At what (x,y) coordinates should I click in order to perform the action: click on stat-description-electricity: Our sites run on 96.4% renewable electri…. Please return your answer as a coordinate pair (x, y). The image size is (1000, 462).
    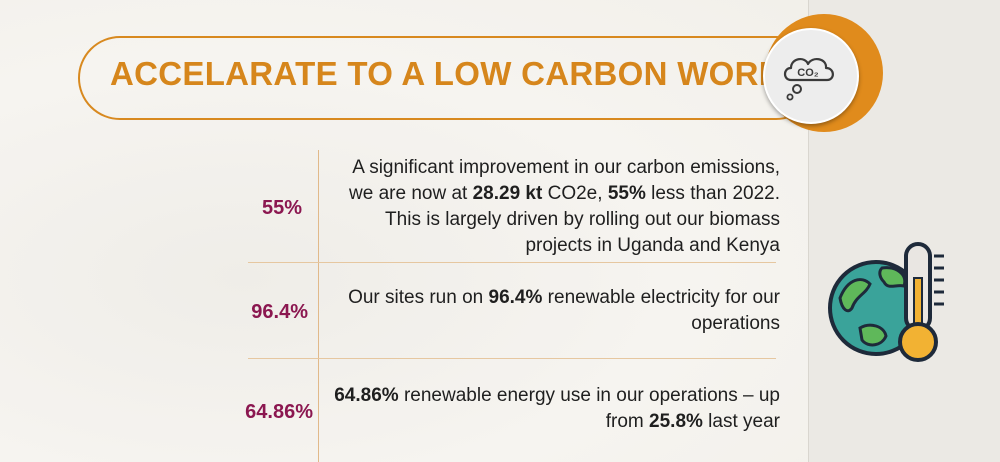
    Looking at the image, I should click on (555, 311).